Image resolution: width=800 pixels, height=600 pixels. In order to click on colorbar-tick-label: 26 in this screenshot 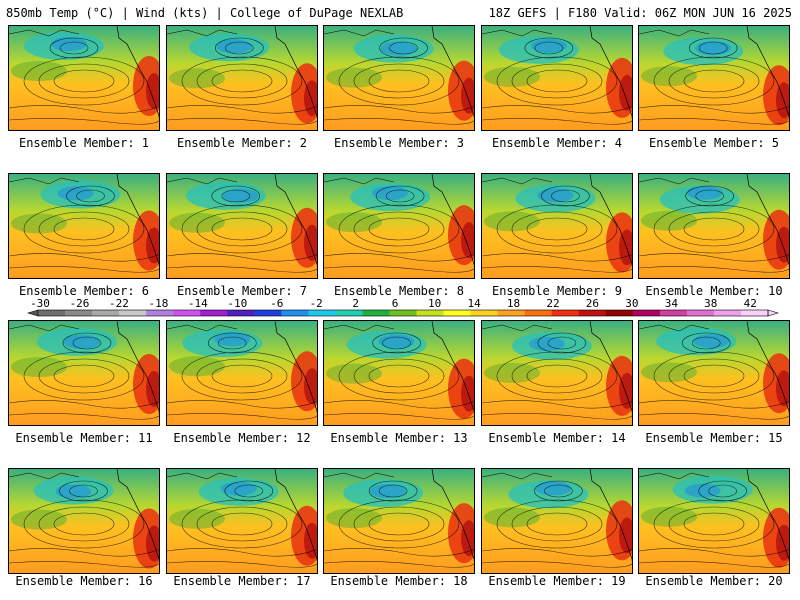, I will do `click(592, 303)`.